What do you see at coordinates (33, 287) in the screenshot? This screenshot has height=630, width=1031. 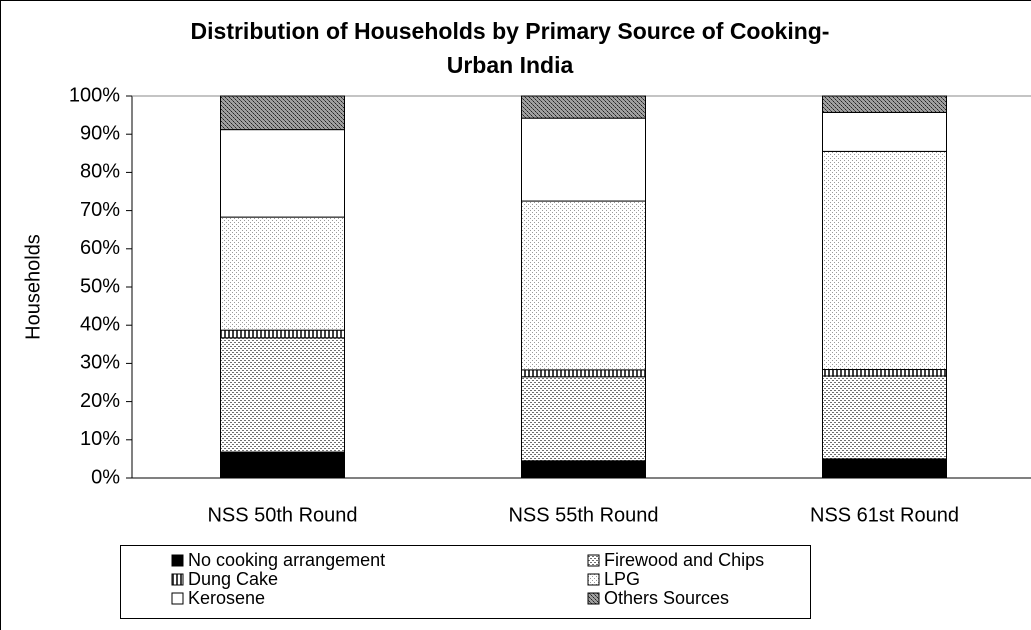 I see `y-axis-label: Households` at bounding box center [33, 287].